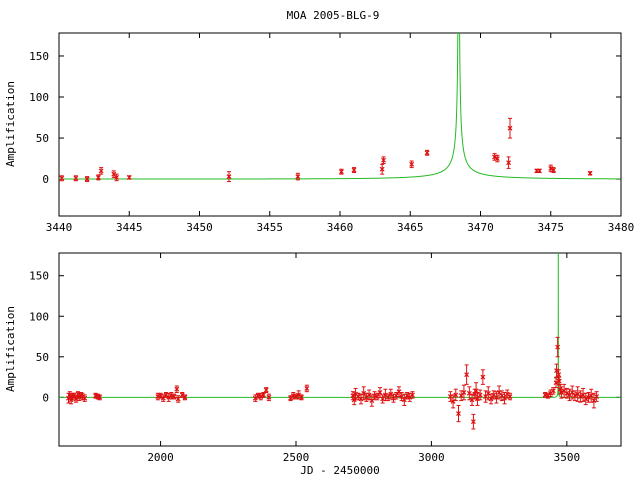 This screenshot has width=640, height=480. What do you see at coordinates (621, 227) in the screenshot?
I see `x-tick-label: 3480` at bounding box center [621, 227].